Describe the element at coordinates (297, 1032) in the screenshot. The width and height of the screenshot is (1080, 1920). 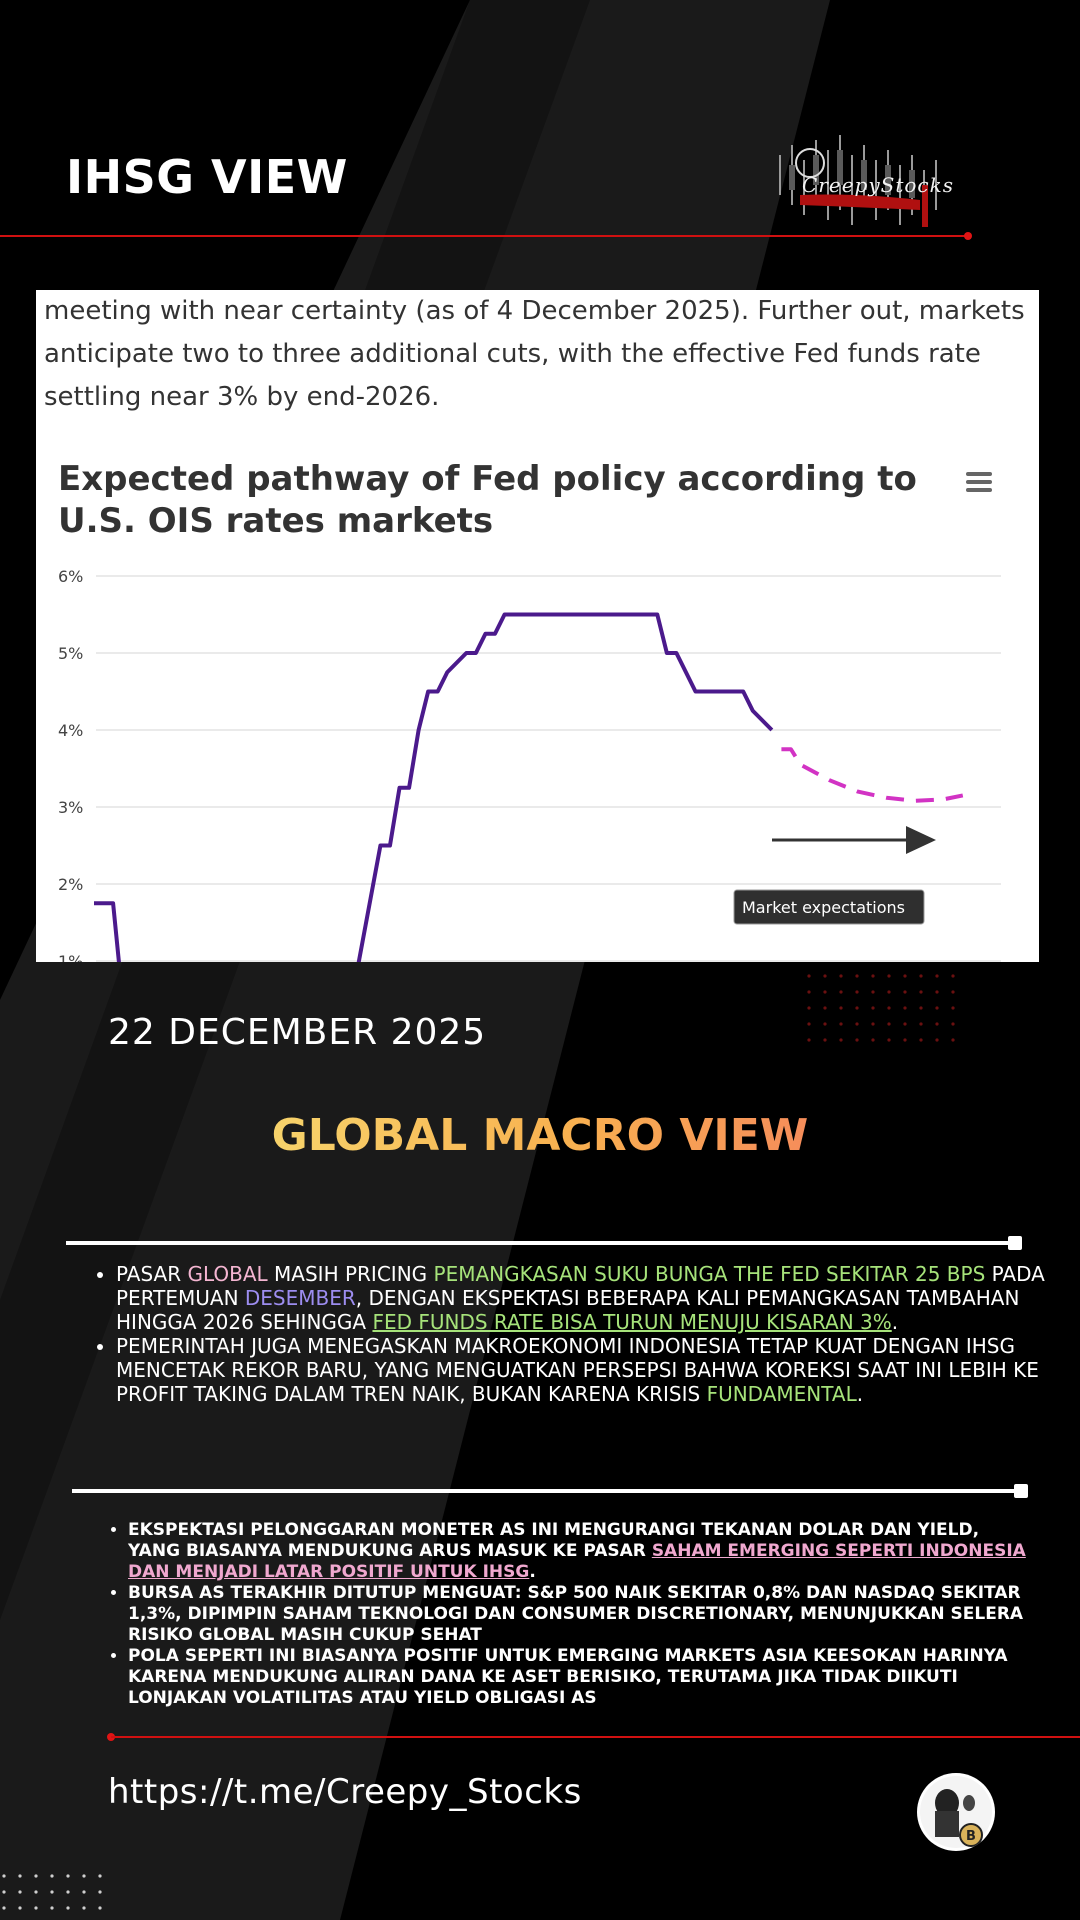
I see `date-label: 22 DECEMBER 2025` at that location.